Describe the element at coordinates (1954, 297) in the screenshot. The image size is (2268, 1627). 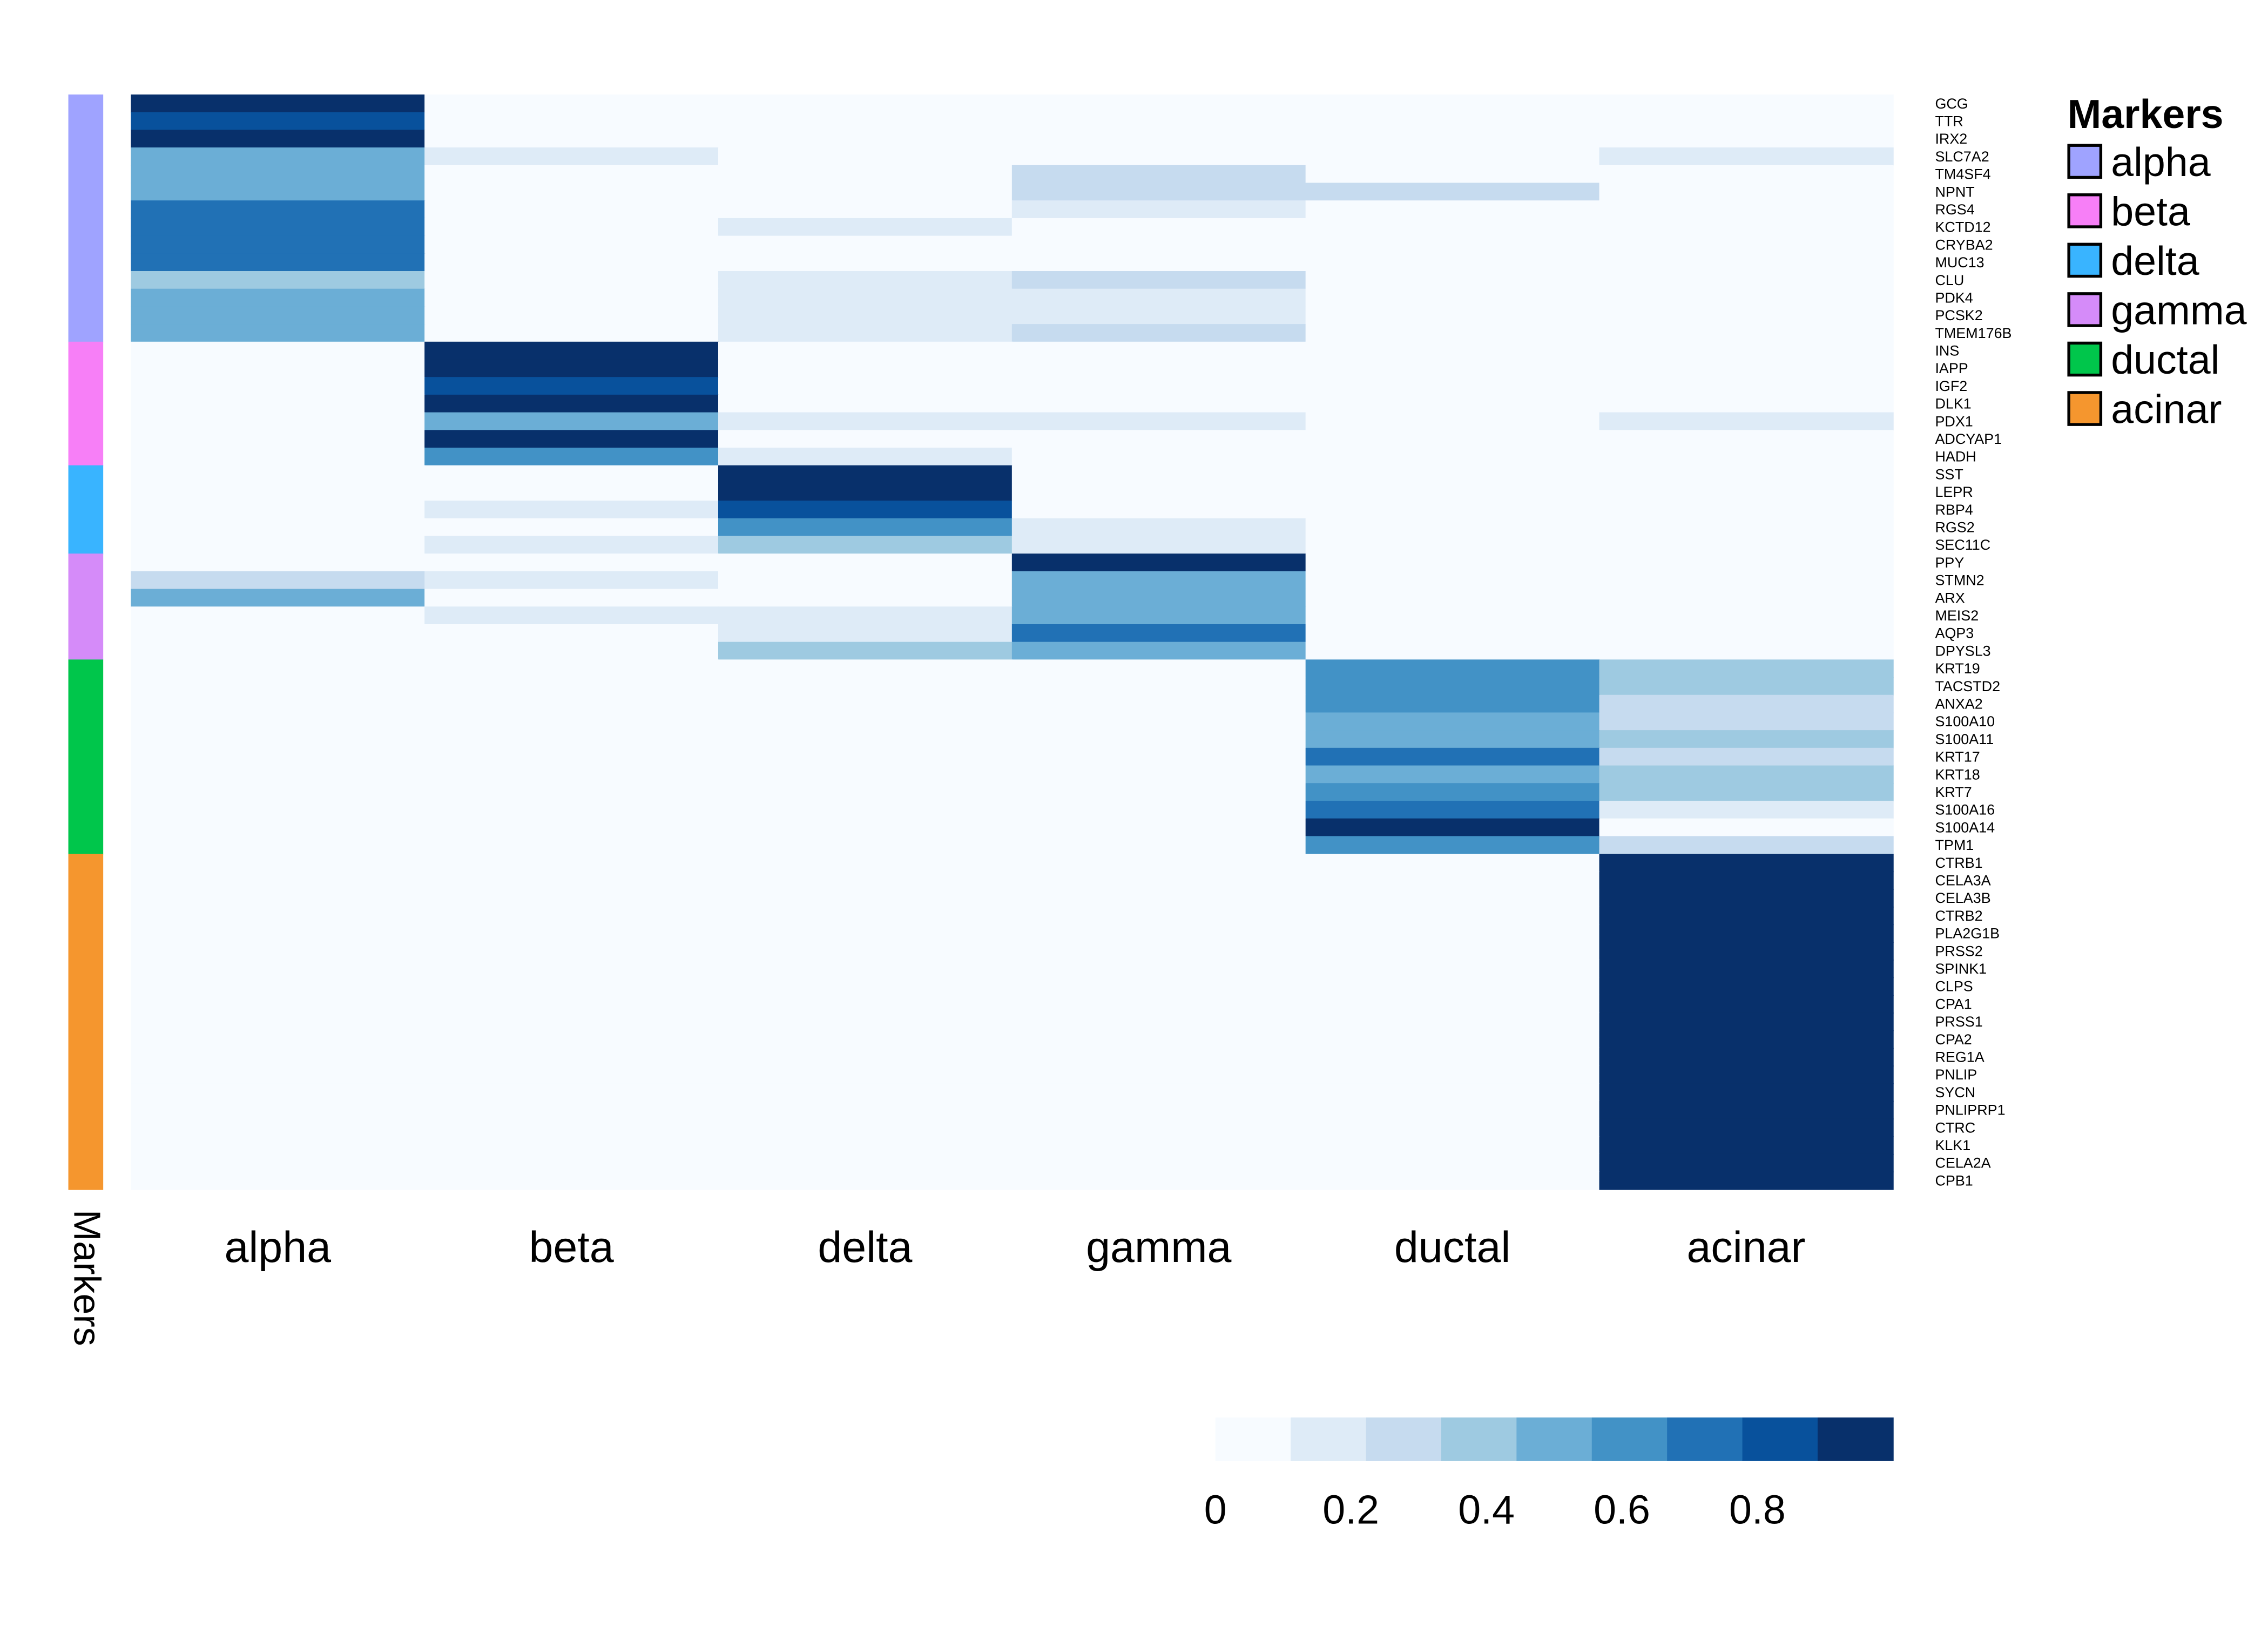
I see `gene-label: PDK4` at that location.